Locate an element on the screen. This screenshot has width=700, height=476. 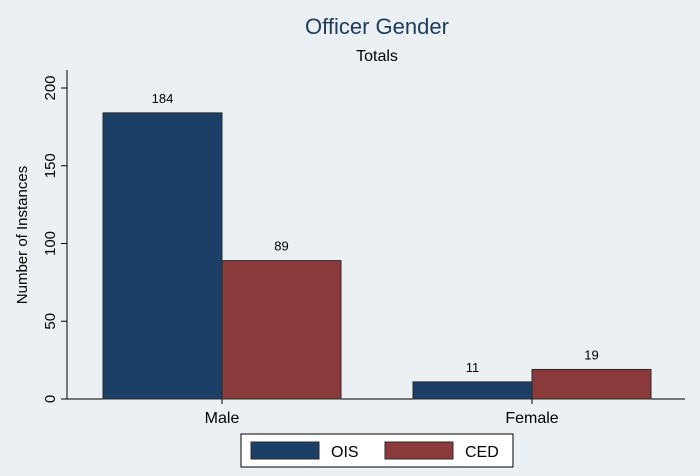
legend-swatch-ced is located at coordinates (419, 450).